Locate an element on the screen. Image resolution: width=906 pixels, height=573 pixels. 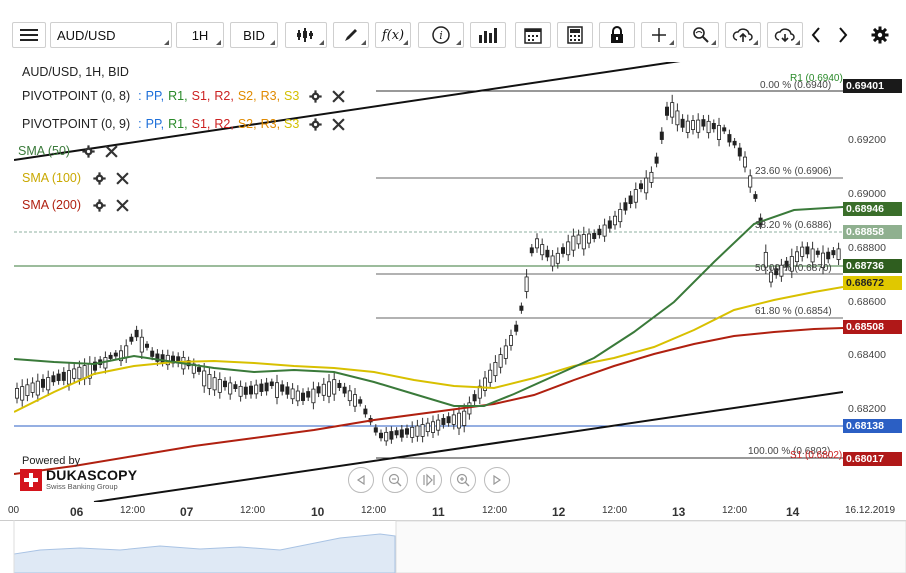
cloud-download-icon is located at coordinates (784, 35).